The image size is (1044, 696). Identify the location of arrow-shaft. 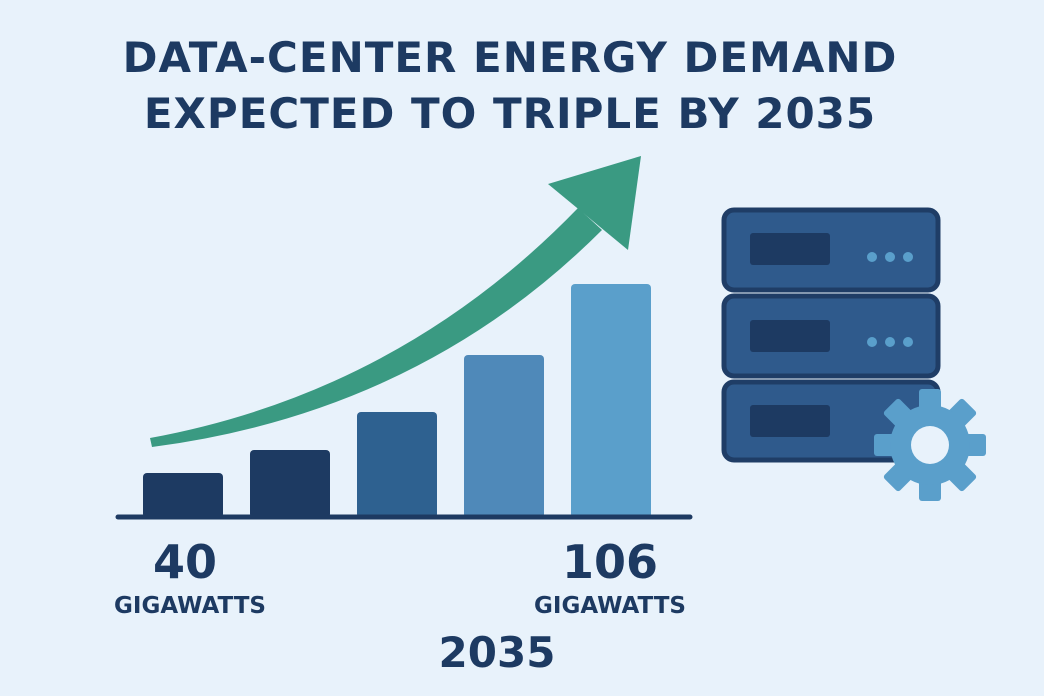
(376, 327).